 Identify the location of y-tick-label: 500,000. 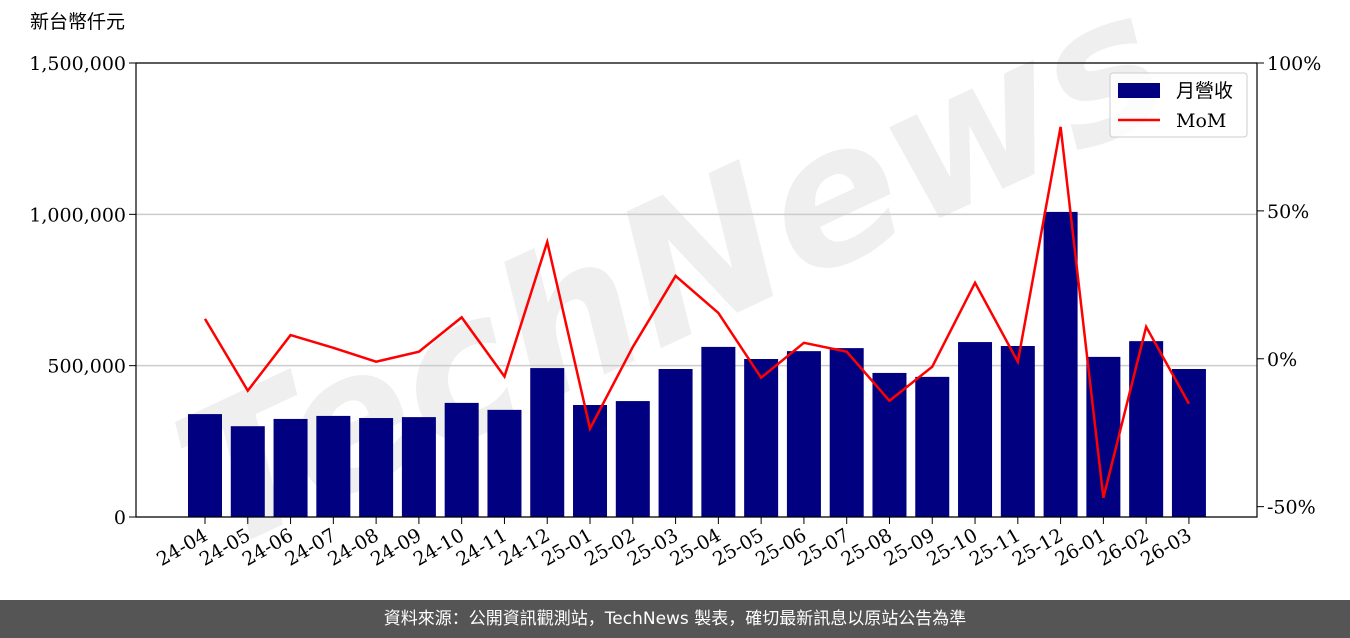
(86, 367).